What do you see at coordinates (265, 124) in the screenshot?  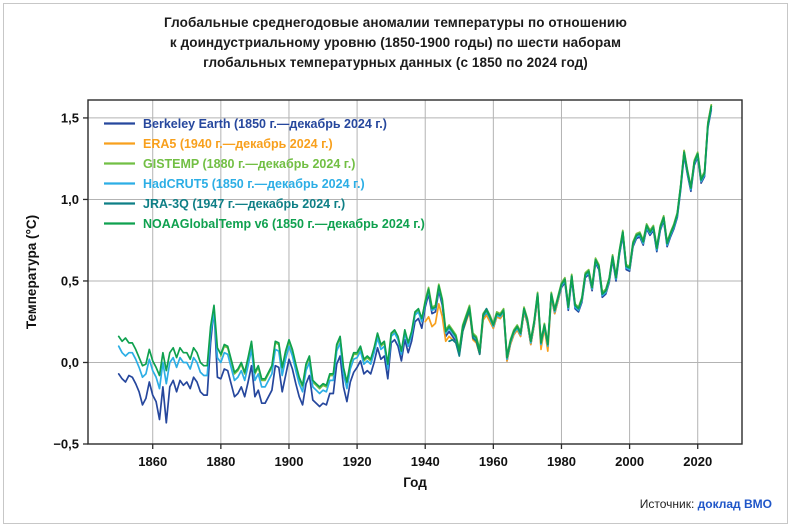 I see `legend-label-berkeley-earth: Berkeley Earth (1850 г.—декабрь 2024 г.)` at bounding box center [265, 124].